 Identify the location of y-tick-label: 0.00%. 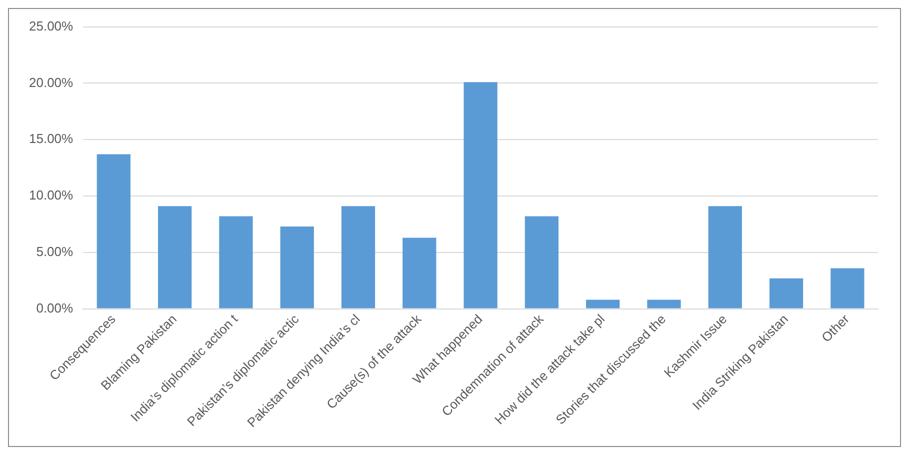
(55, 308).